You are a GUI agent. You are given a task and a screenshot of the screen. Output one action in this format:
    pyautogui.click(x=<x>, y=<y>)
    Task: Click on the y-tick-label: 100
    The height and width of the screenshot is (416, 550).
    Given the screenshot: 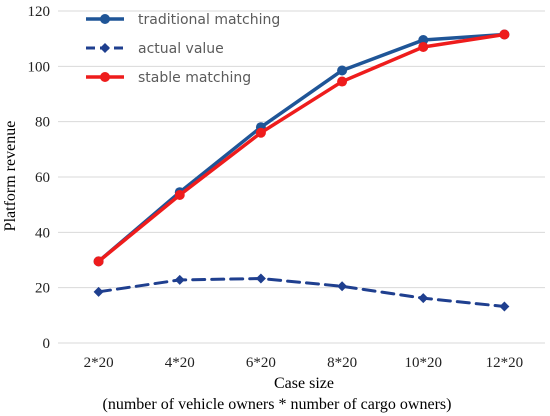 What is the action you would take?
    pyautogui.click(x=39, y=67)
    